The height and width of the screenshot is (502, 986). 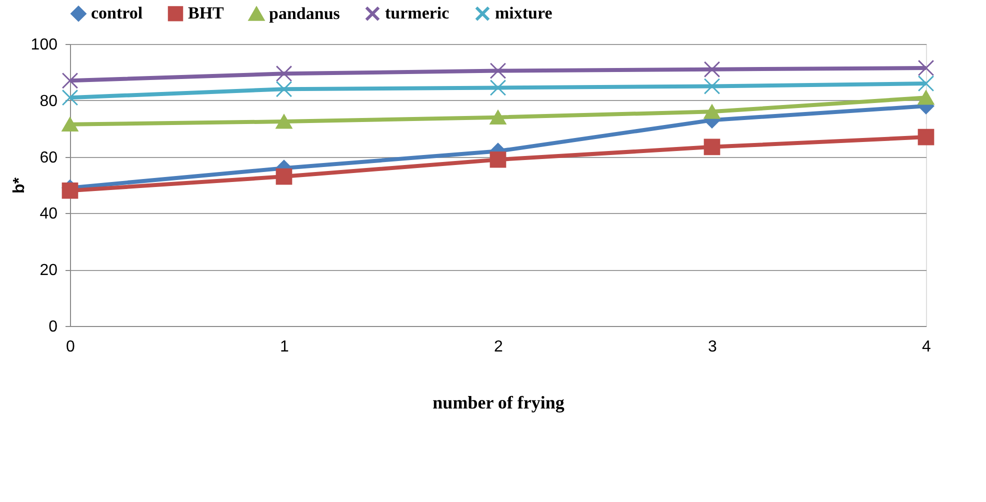 I want to click on x-tick-label: 0, so click(x=71, y=347).